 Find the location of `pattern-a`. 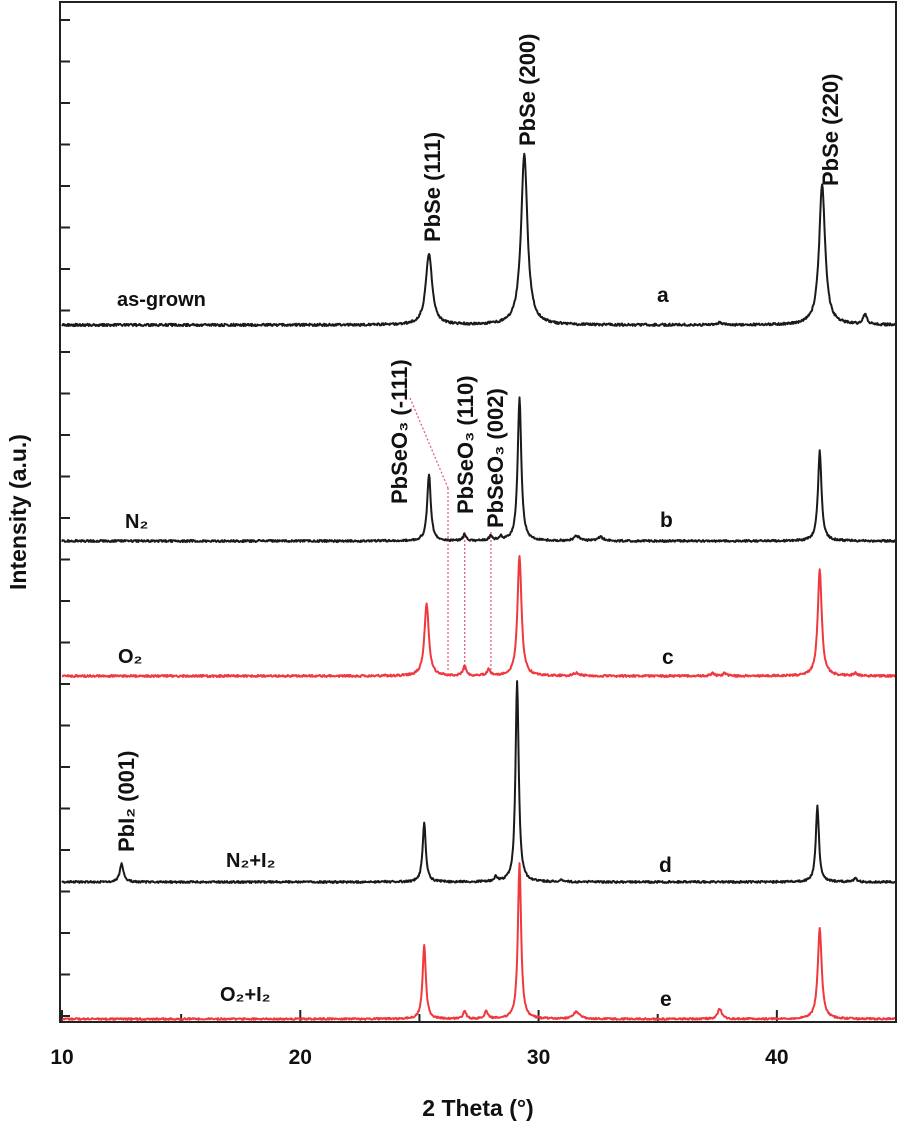

pattern-a is located at coordinates (479, 240).